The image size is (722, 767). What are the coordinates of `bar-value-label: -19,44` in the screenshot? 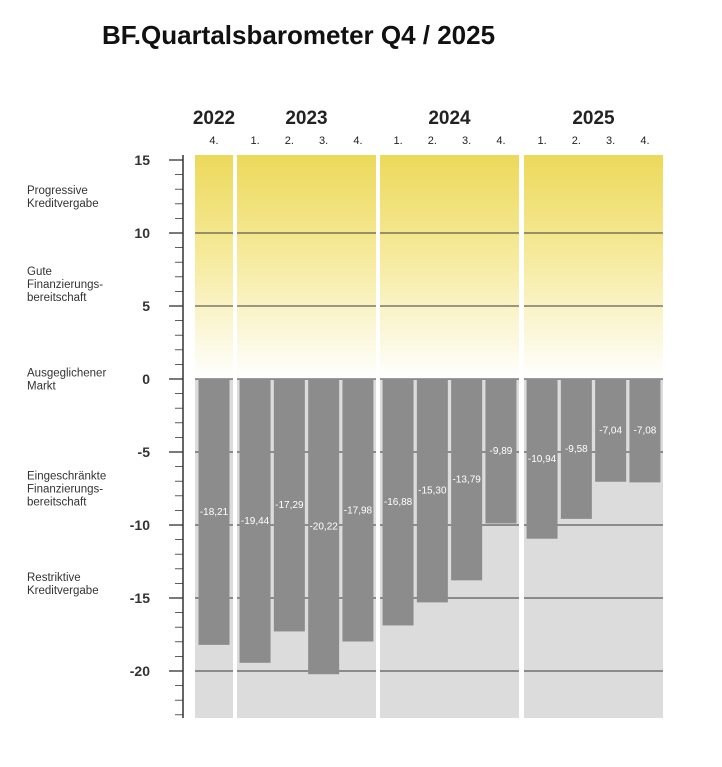 It's located at (255, 521).